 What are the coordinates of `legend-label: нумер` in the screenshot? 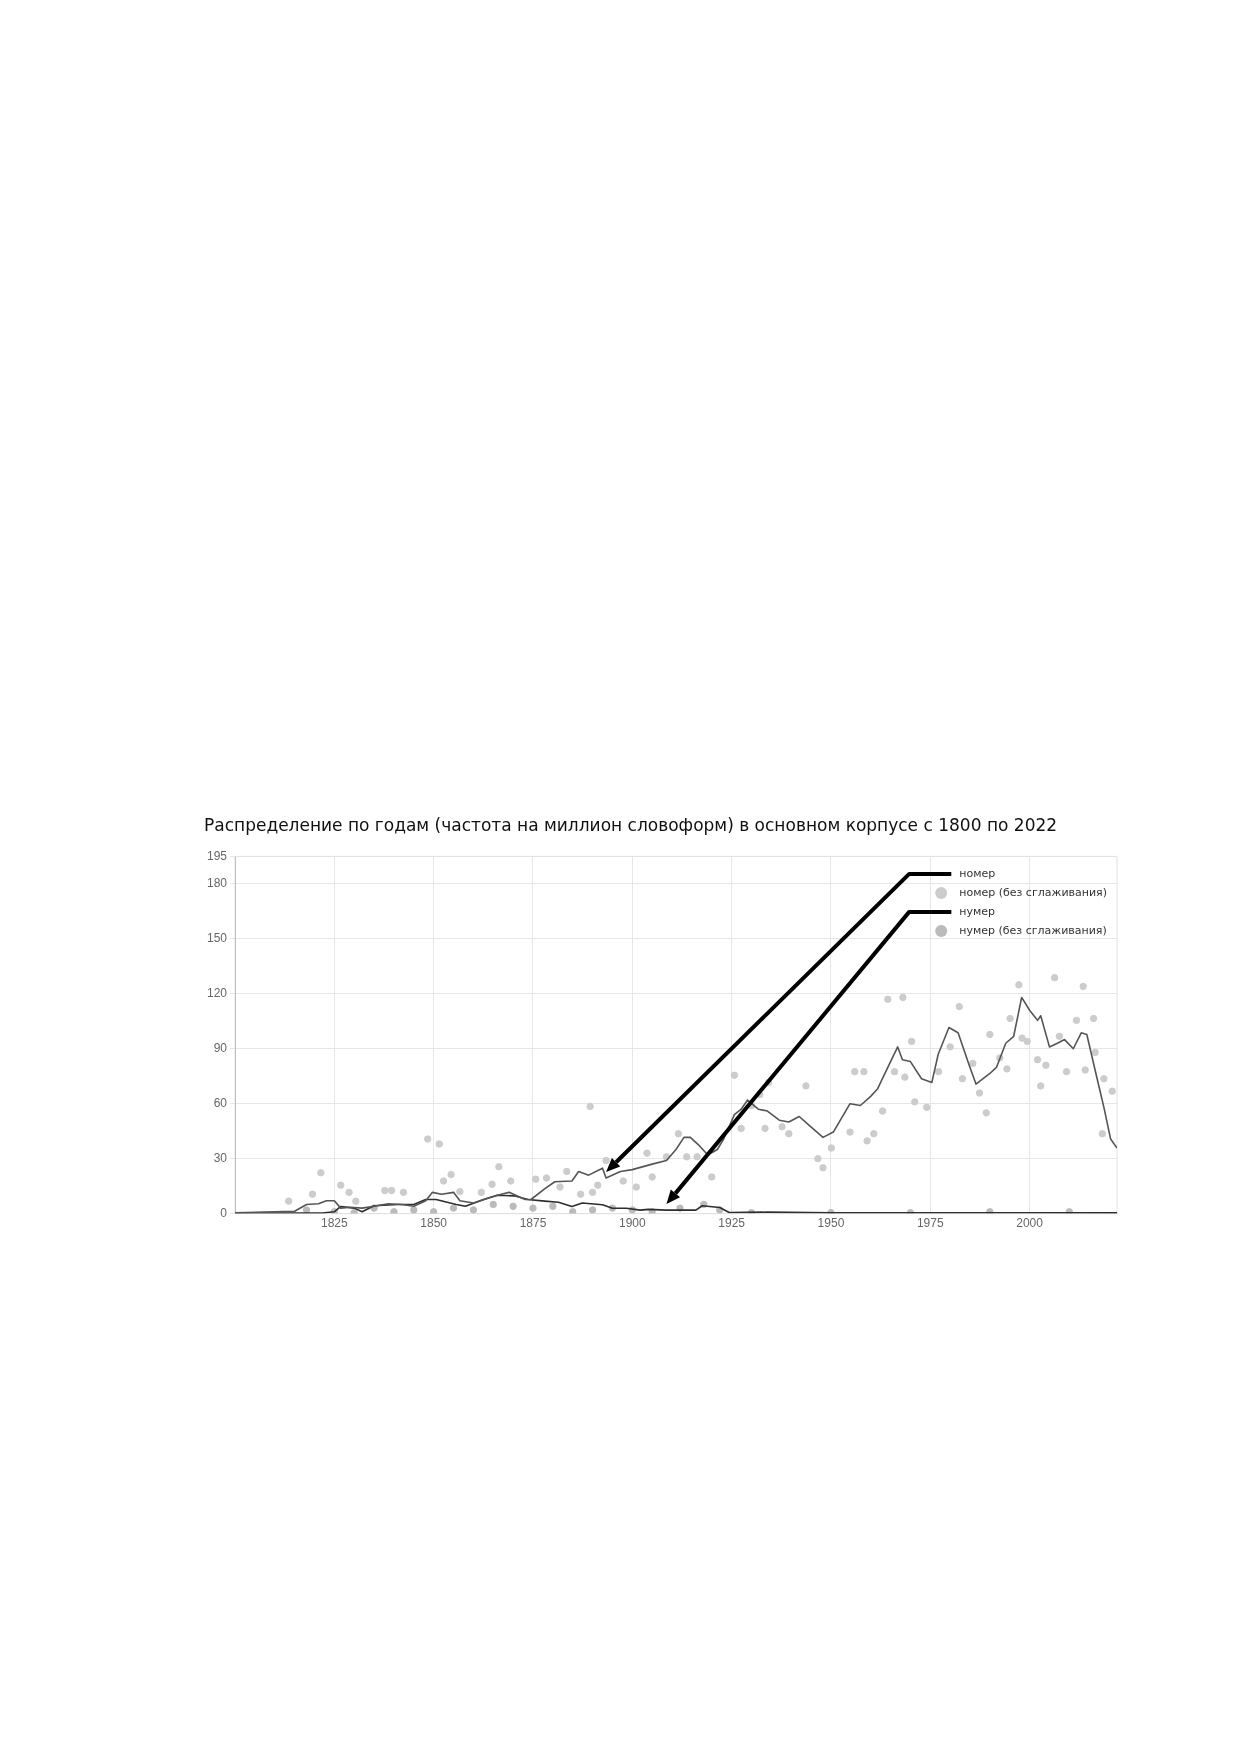 It's located at (977, 911).